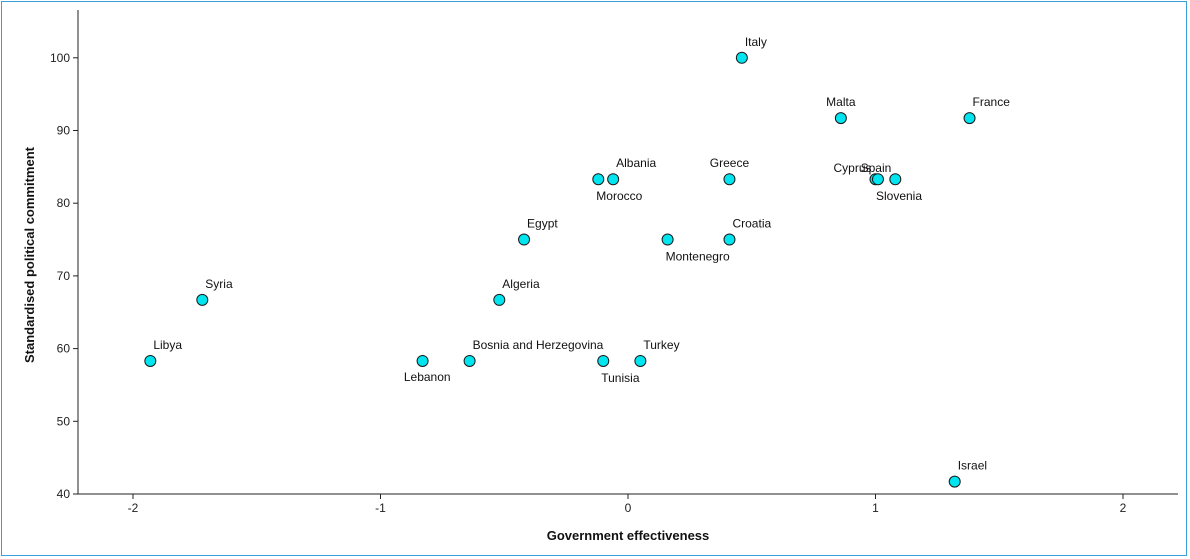 The image size is (1190, 559). What do you see at coordinates (167, 345) in the screenshot?
I see `label-libya: Libya` at bounding box center [167, 345].